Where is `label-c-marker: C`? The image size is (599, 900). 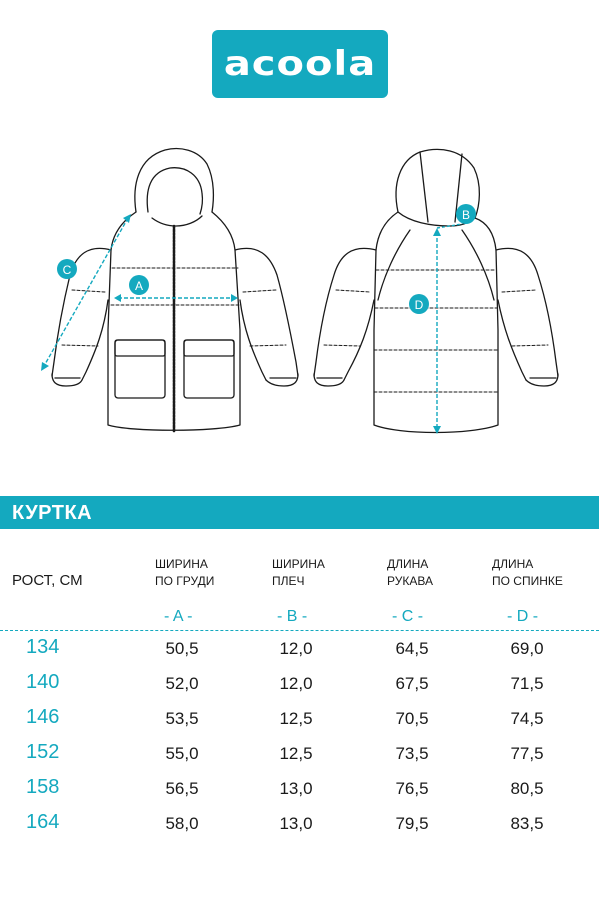 label-c-marker: C is located at coordinates (67, 269).